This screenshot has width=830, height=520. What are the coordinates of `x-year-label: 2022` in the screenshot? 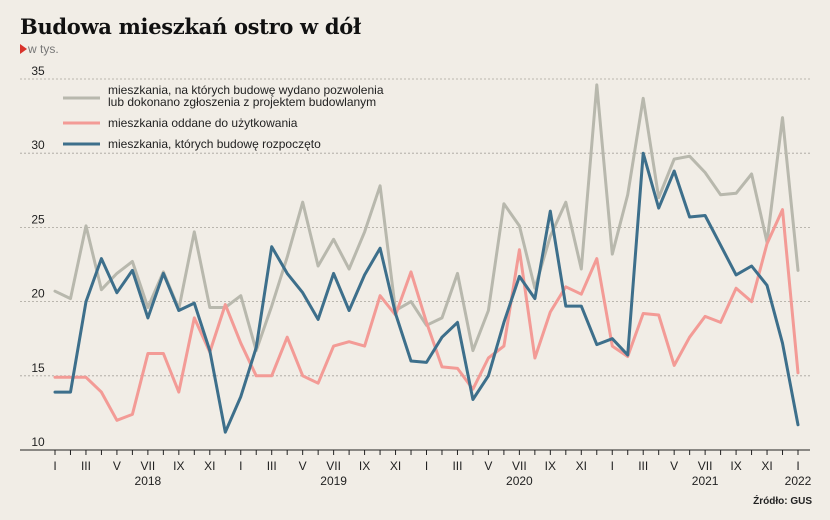 It's located at (798, 481).